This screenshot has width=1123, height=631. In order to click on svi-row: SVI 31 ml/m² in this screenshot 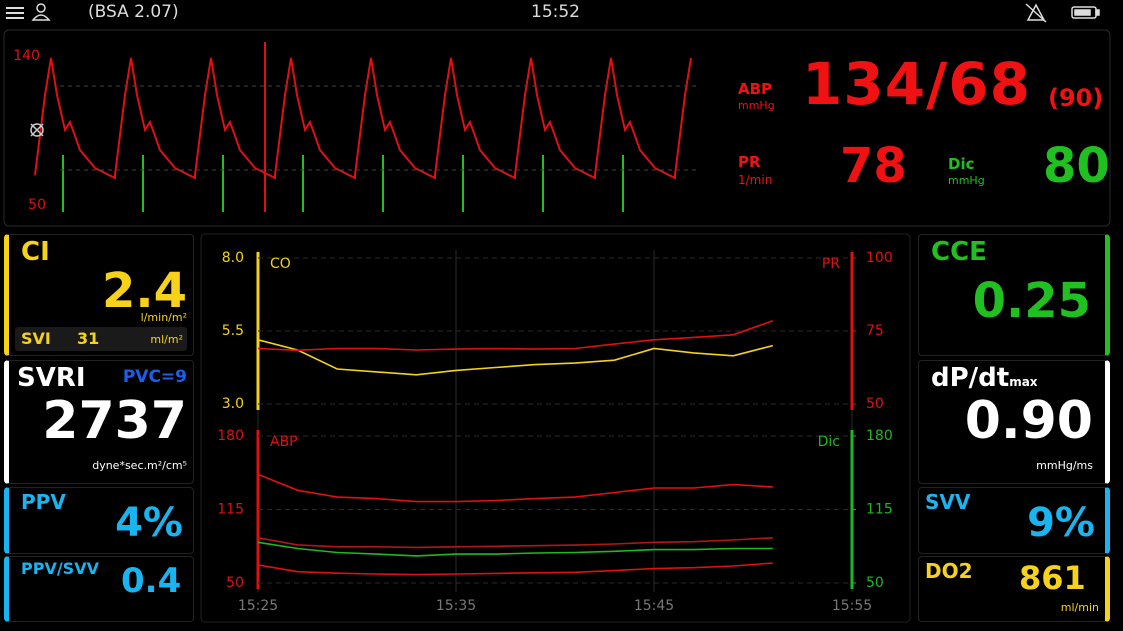, I will do `click(101, 339)`.